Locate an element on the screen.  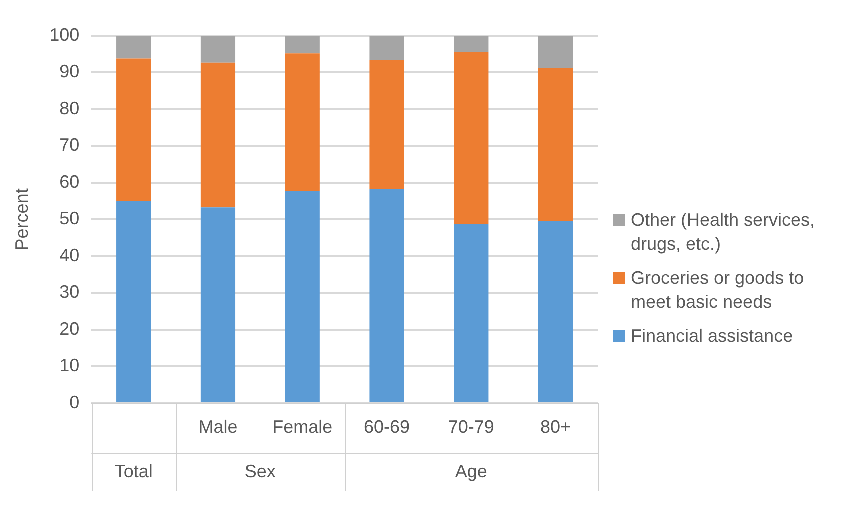
x-tick-label: Female is located at coordinates (302, 427).